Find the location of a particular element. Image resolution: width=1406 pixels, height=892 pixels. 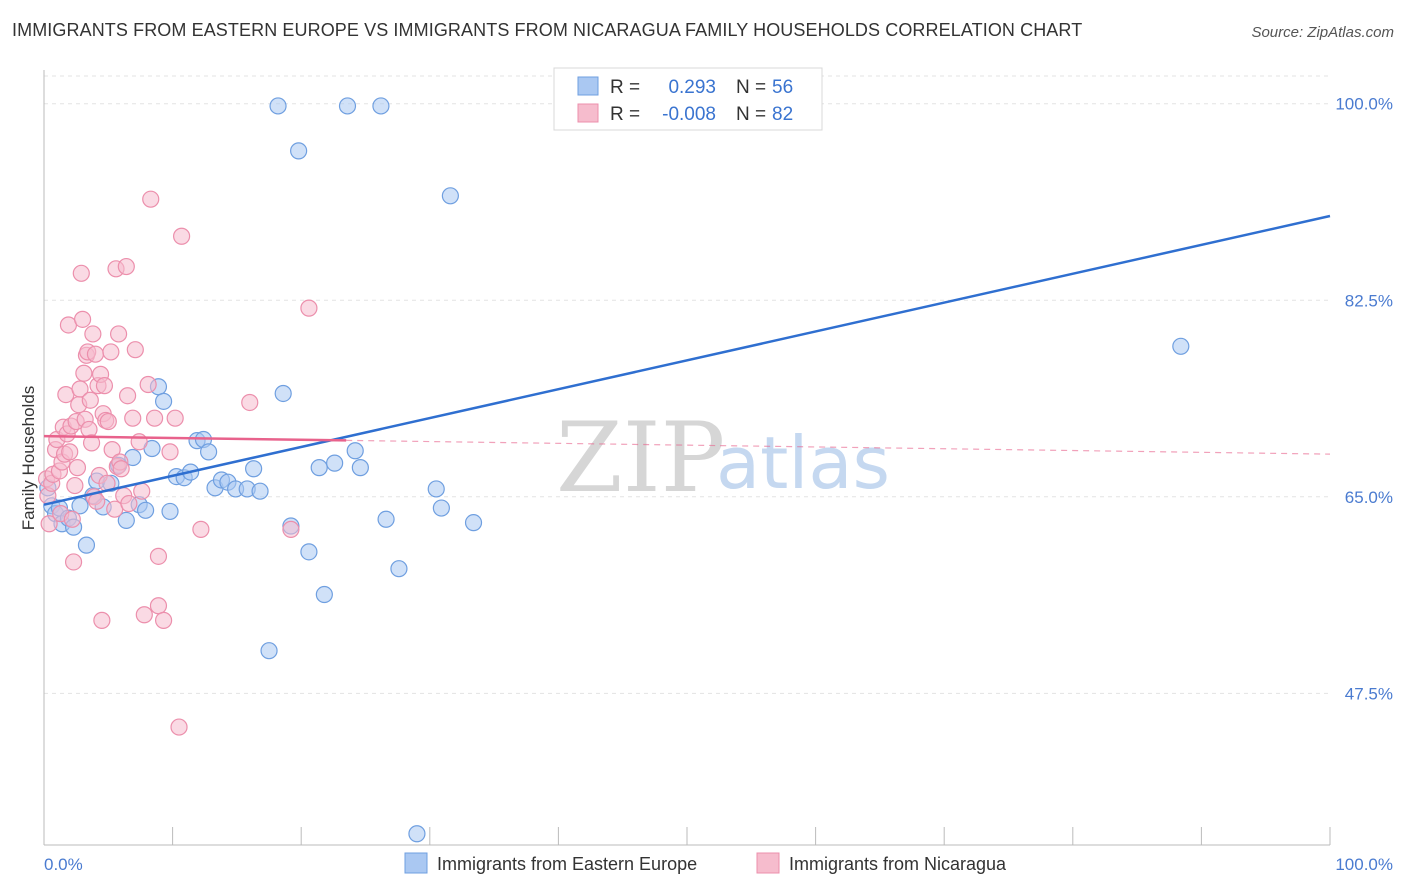

top-legend: R = 0.293 N = 56 R = -0.008 N = 82 is located at coordinates (688, 99).